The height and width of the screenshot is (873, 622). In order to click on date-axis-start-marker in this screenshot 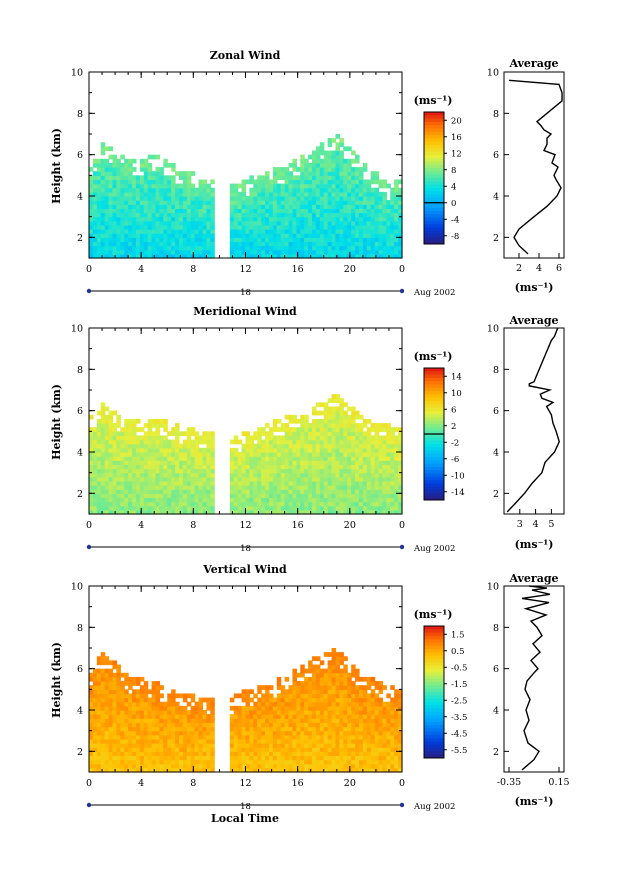, I will do `click(89, 291)`.